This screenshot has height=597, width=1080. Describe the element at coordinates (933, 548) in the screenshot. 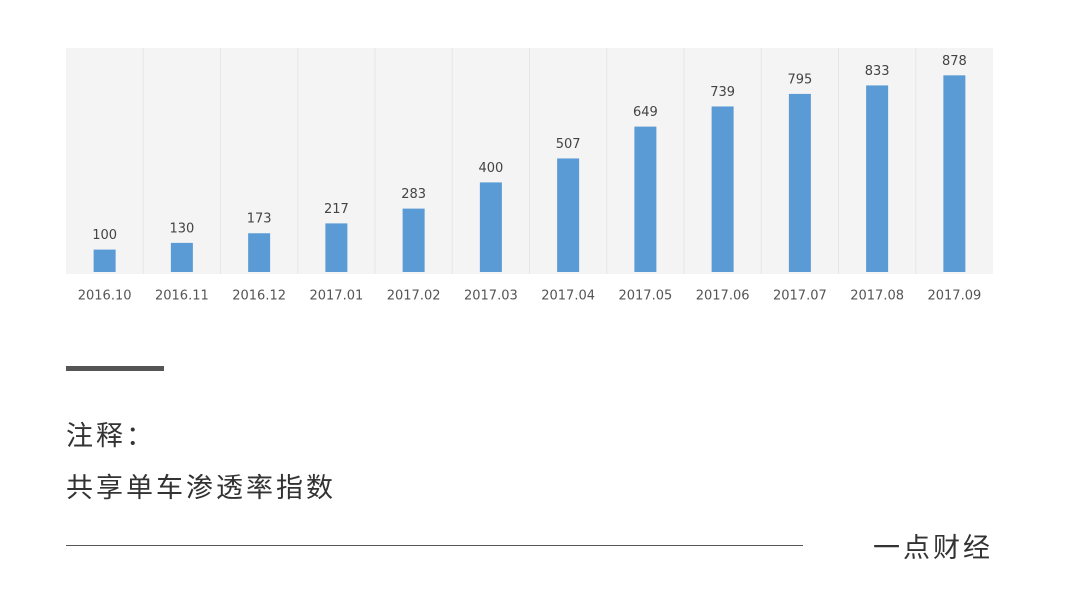

I see `source: 一点财经` at that location.